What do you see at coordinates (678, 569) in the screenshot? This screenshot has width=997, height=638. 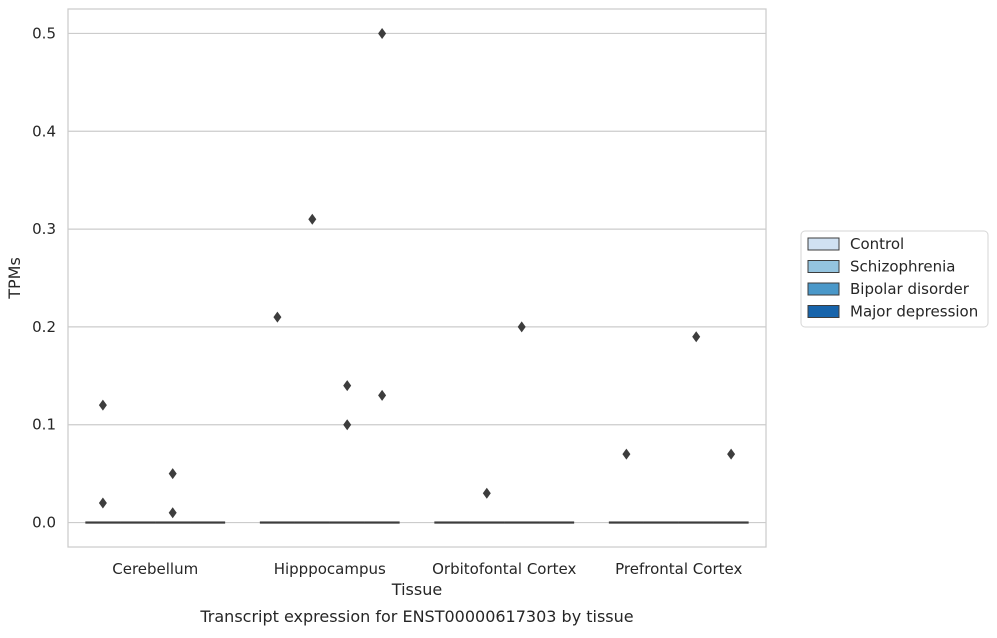 I see `x-tick-label-3: Prefrontal Cortex` at bounding box center [678, 569].